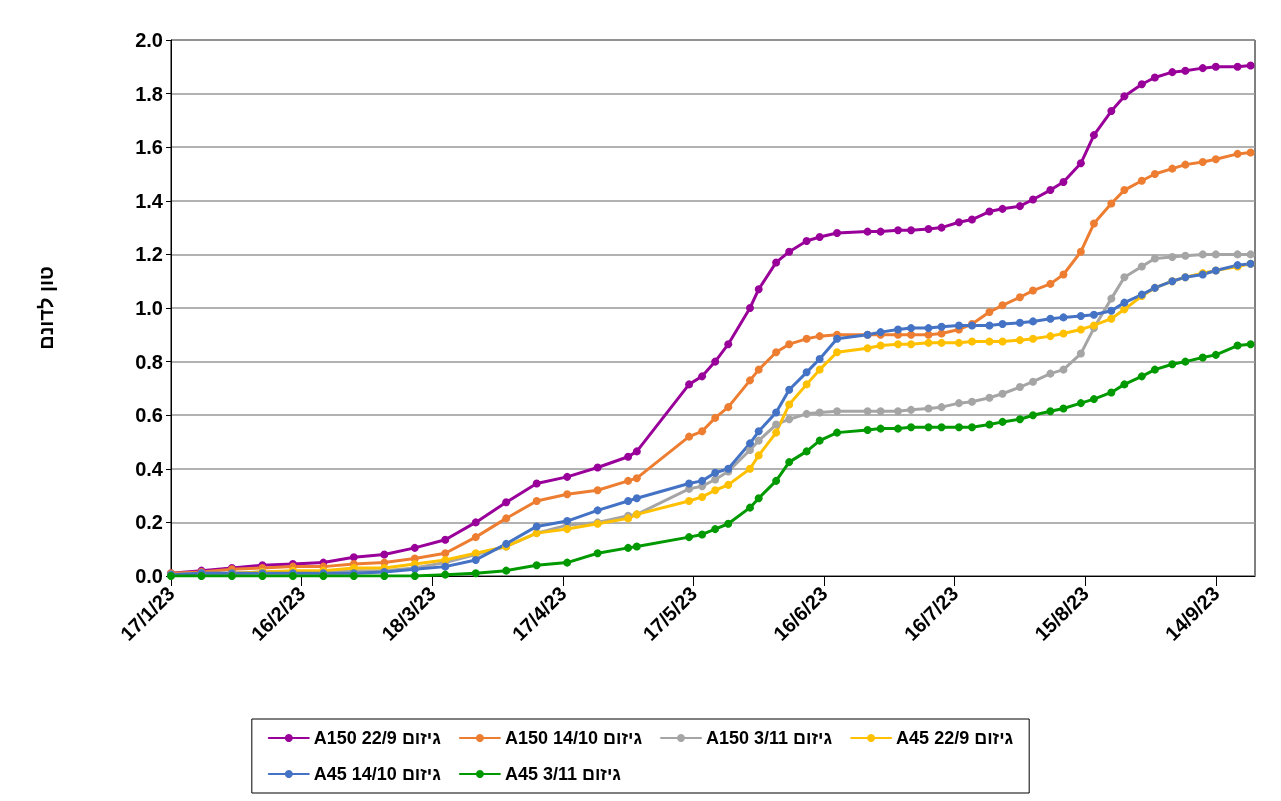 The image size is (1281, 801). I want to click on y-tick-label: 1.8, so click(149, 93).